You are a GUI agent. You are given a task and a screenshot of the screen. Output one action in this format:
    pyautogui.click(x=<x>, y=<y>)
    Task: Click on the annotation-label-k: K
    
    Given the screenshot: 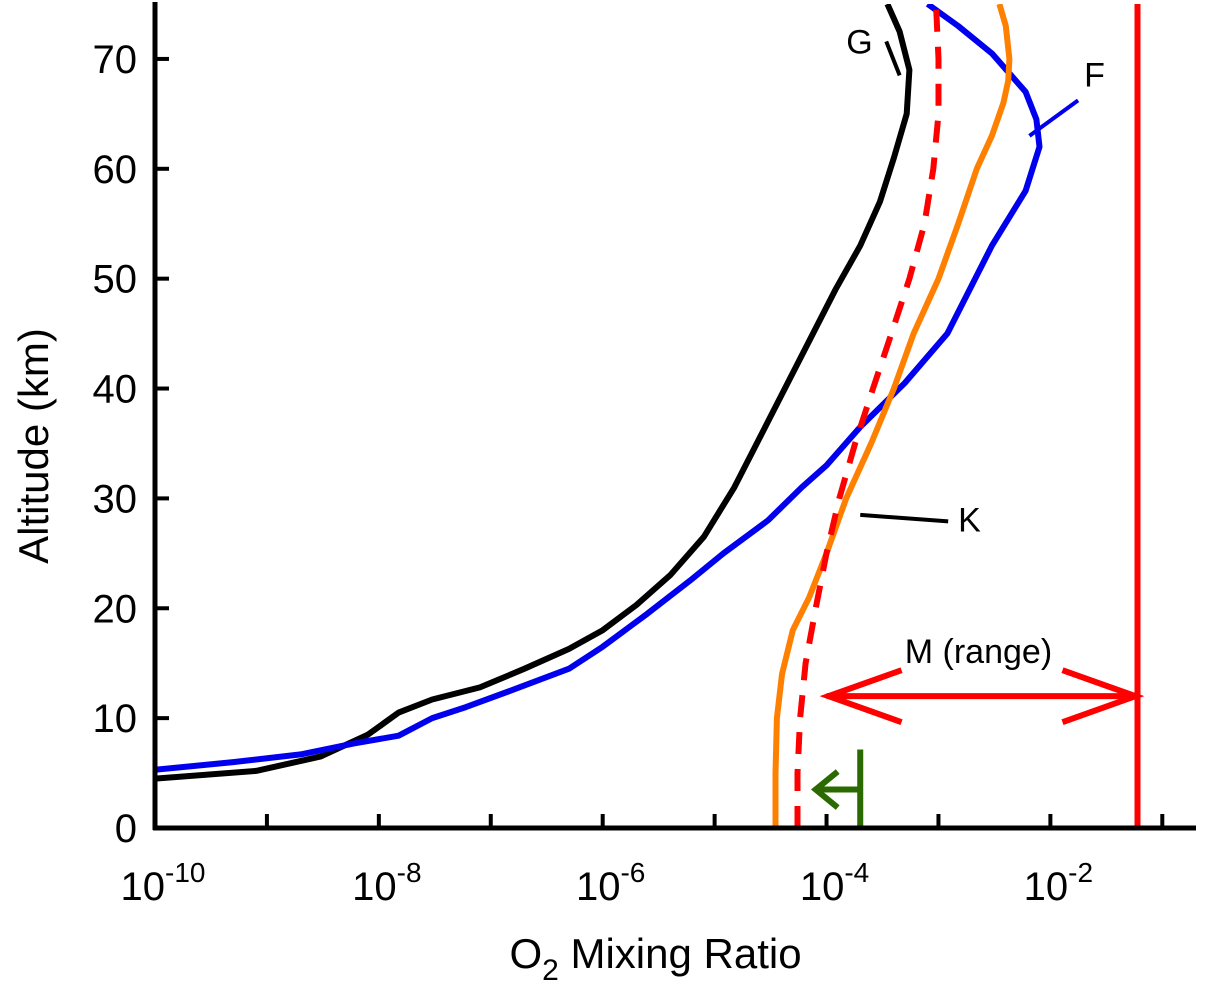 What is the action you would take?
    pyautogui.click(x=969, y=520)
    